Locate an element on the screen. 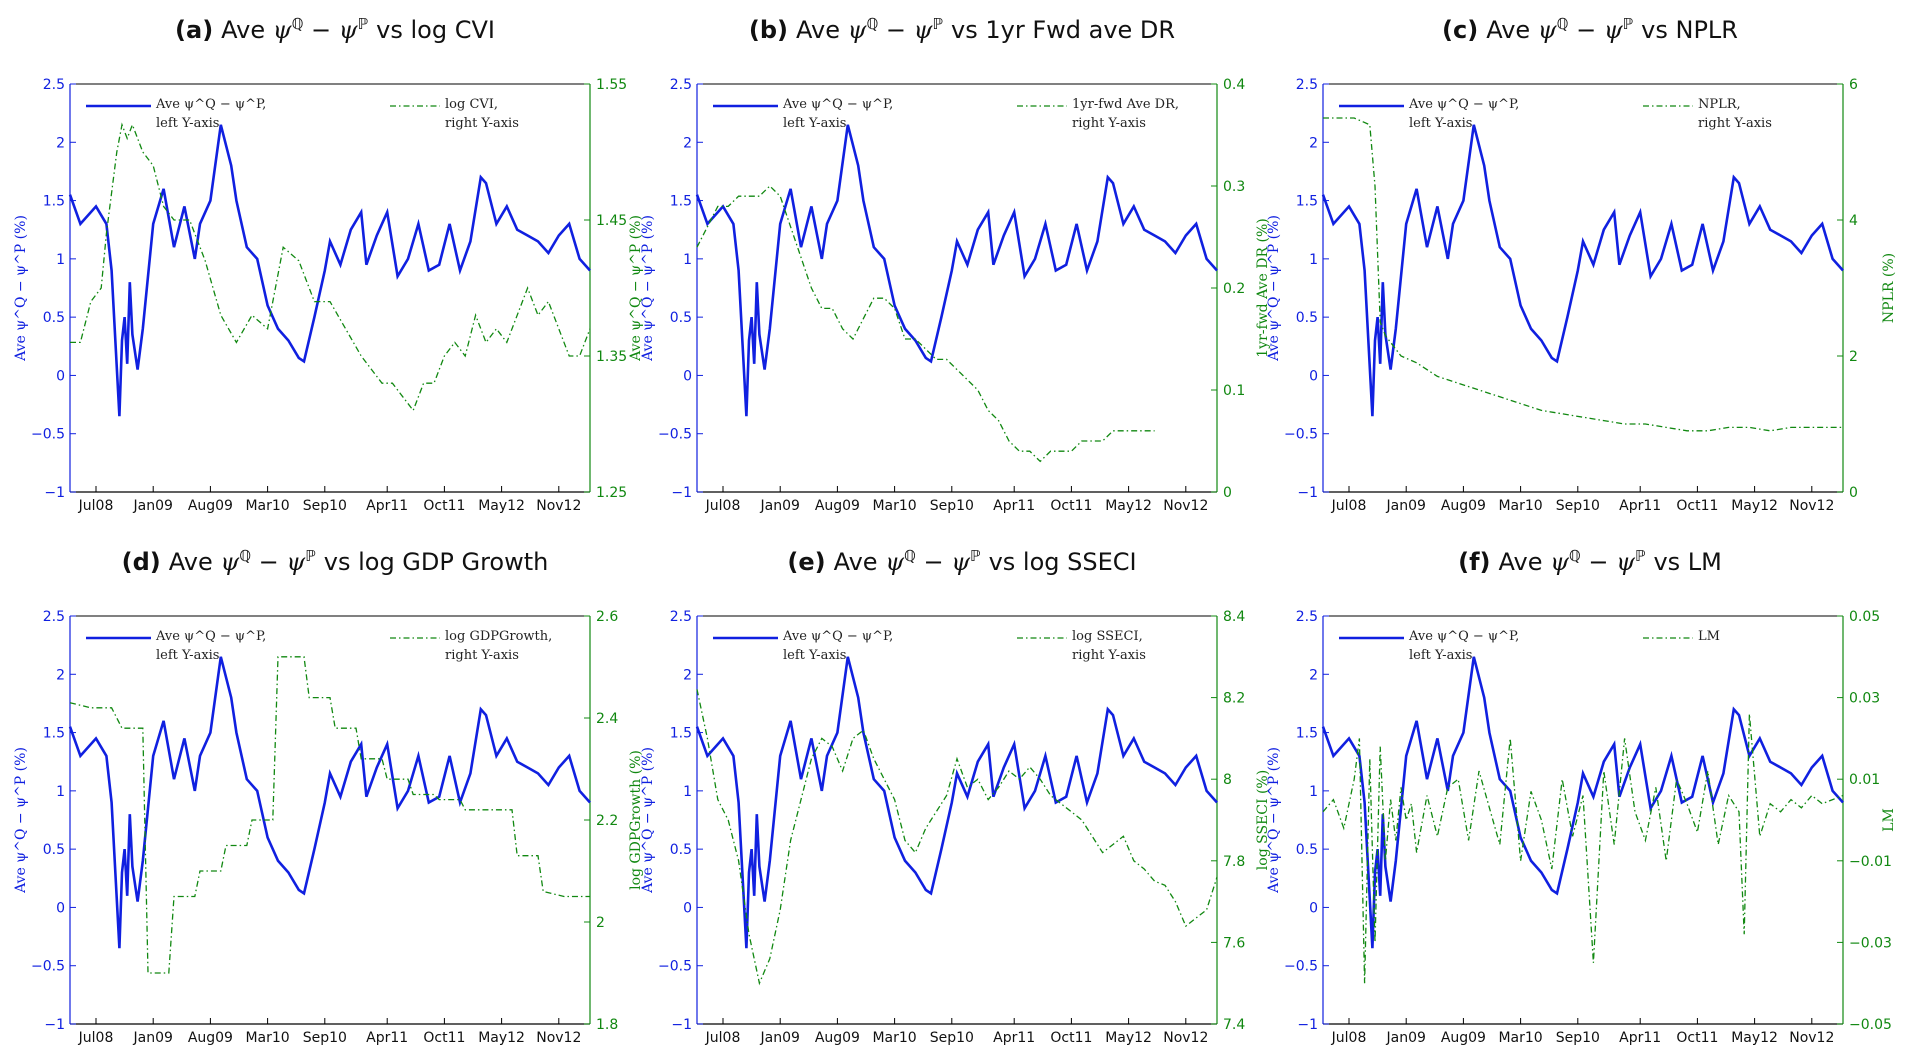  panel-title: (f) Ave ψℚ − ψℙ vs LM is located at coordinates (1590, 561).